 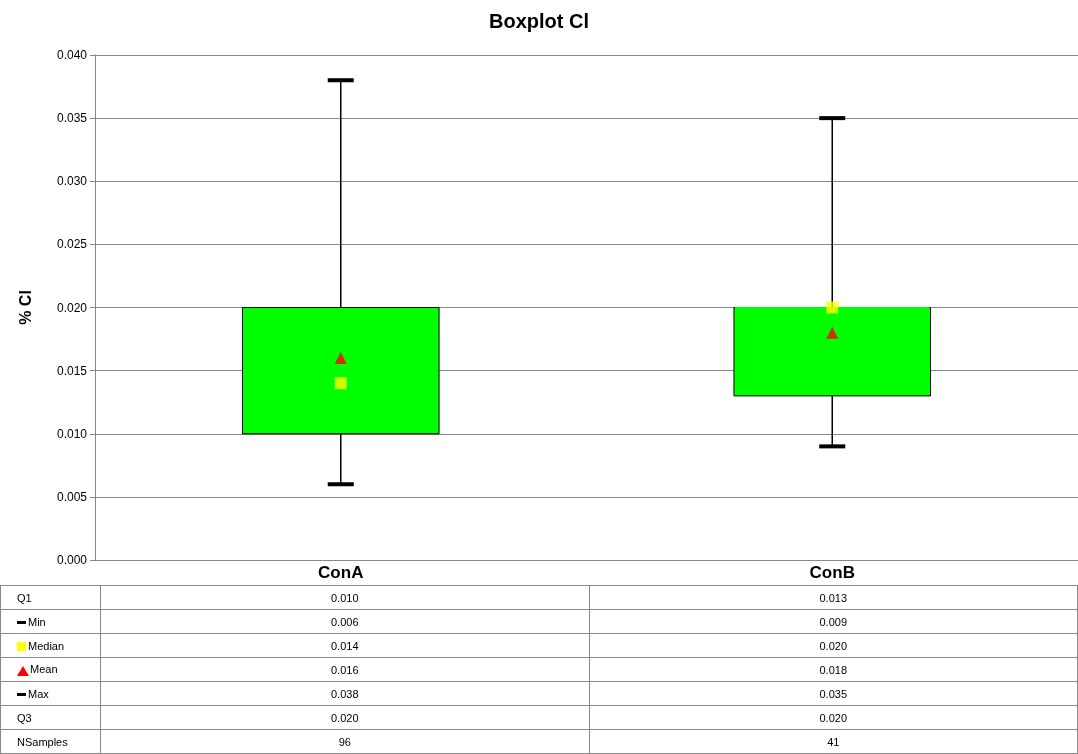 What do you see at coordinates (72, 370) in the screenshot?
I see `y-tick-label: 0.015` at bounding box center [72, 370].